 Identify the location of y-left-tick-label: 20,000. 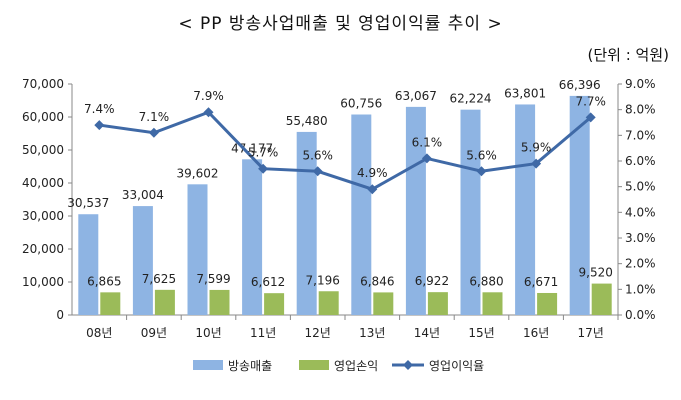
(43, 249).